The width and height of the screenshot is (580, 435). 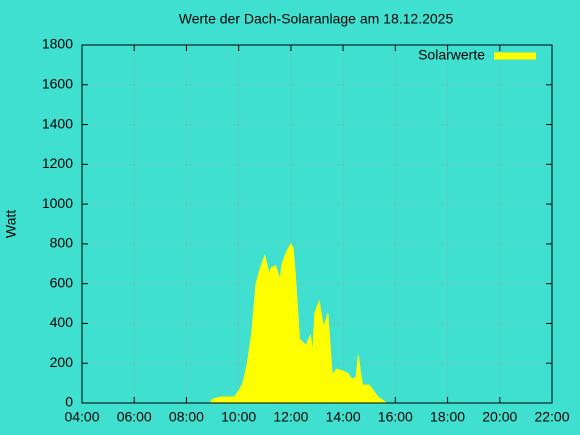 What do you see at coordinates (62, 282) in the screenshot?
I see `y-tick-label: 600` at bounding box center [62, 282].